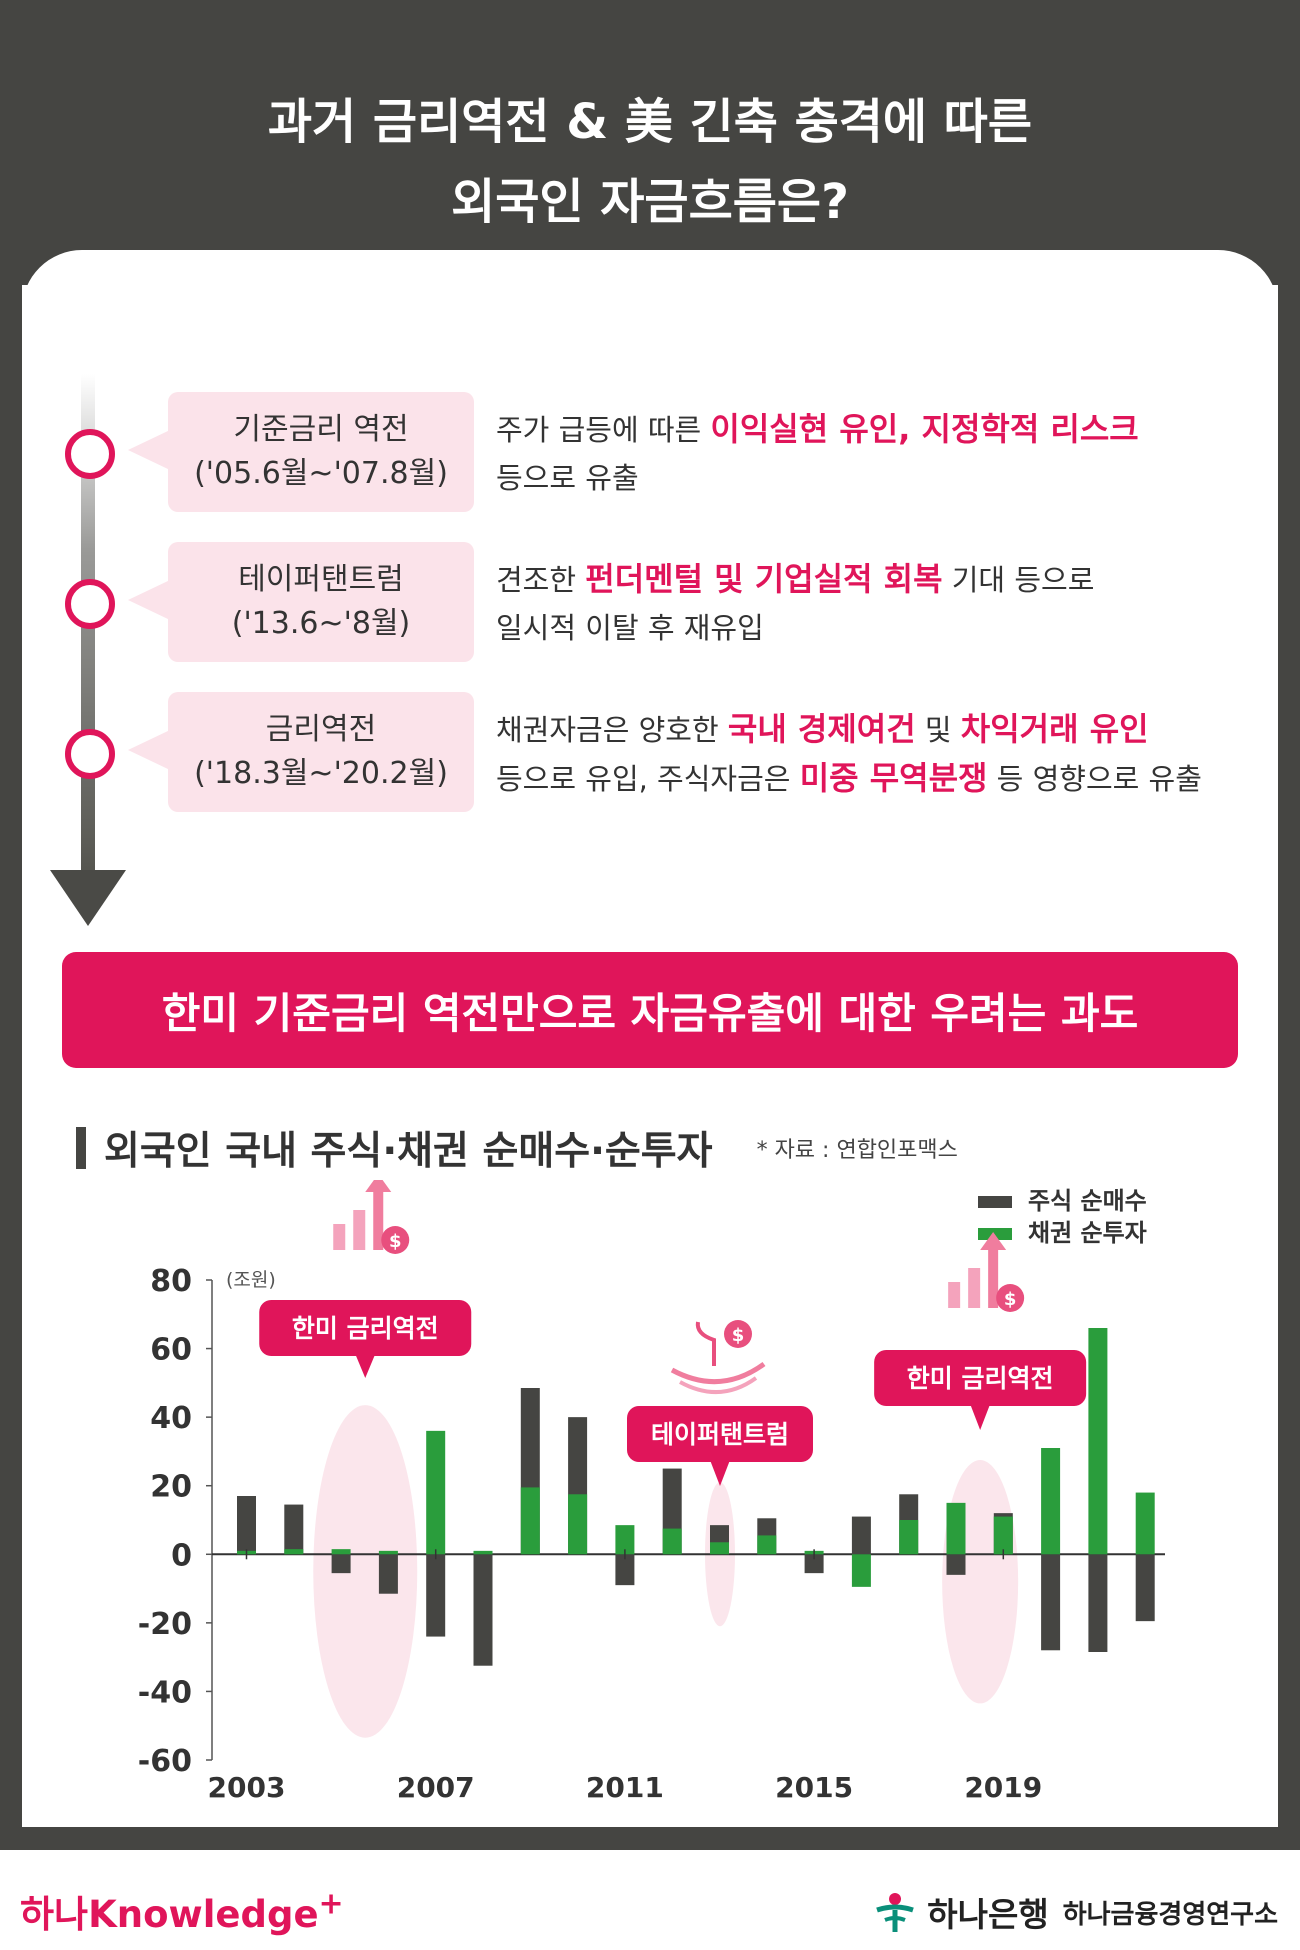 This screenshot has width=1300, height=1950. I want to click on hand-coin-icon, so click(718, 1373).